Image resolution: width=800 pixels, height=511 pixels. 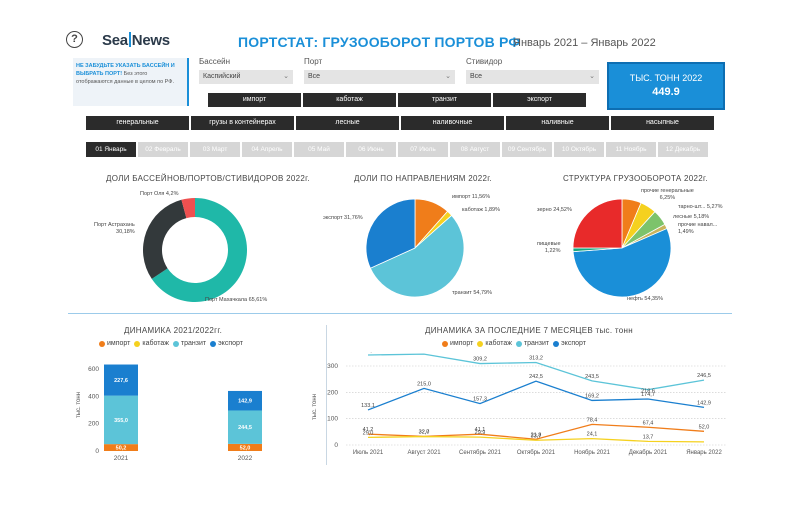 What do you see at coordinates (173, 330) in the screenshot?
I see `dyn-year-title: ДИНАМИКА 2021/2022гг.` at bounding box center [173, 330].